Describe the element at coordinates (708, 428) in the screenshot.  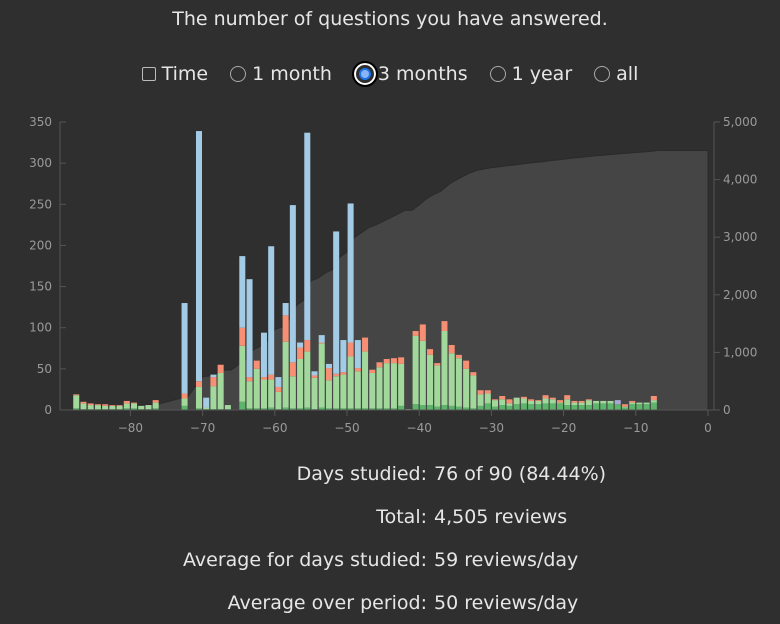
I see `x-tick-label: 0` at that location.